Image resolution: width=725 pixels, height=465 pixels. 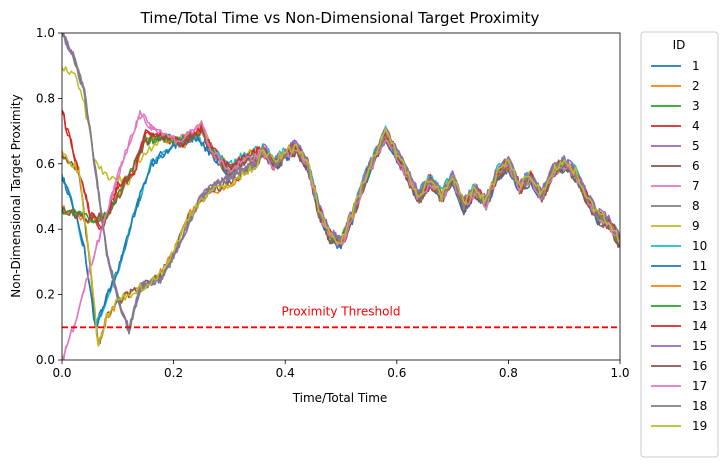 What do you see at coordinates (341, 311) in the screenshot?
I see `threshold-label: Proximity Threshold` at bounding box center [341, 311].